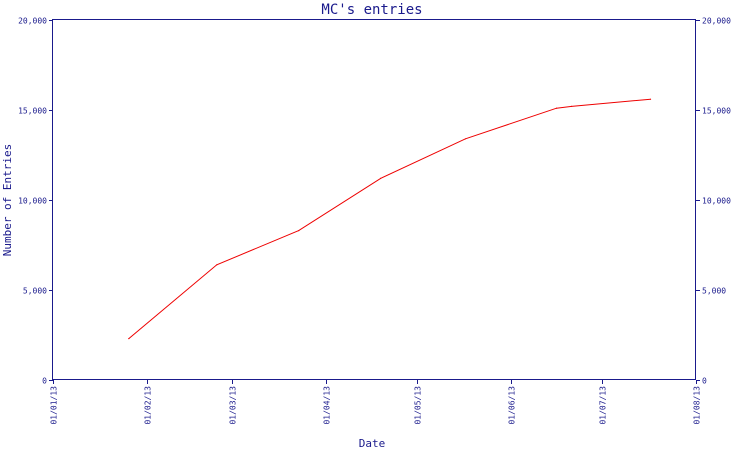 The image size is (750, 455). Describe the element at coordinates (32, 21) in the screenshot. I see `y-tick-label-left: 20,000` at that location.